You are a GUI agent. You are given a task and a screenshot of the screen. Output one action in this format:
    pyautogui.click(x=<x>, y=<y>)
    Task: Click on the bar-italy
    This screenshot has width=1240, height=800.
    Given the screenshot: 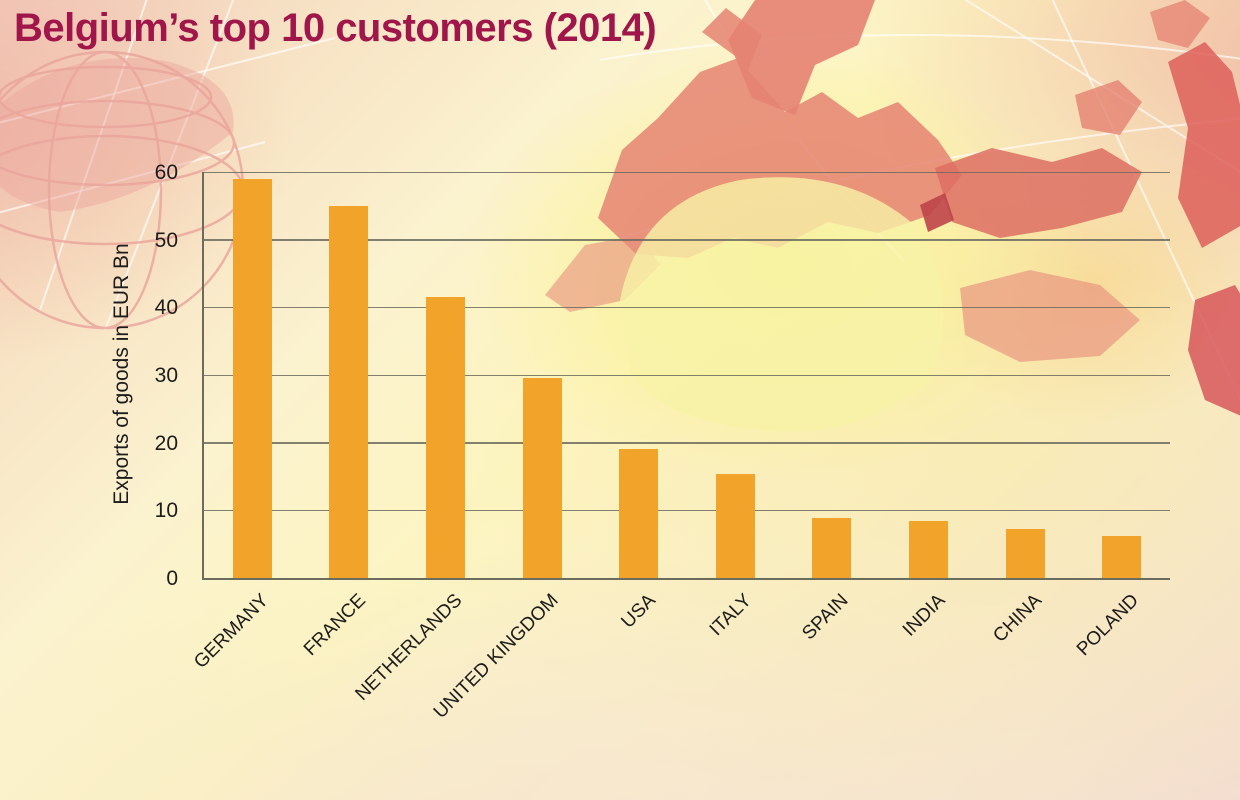 What is the action you would take?
    pyautogui.click(x=735, y=525)
    